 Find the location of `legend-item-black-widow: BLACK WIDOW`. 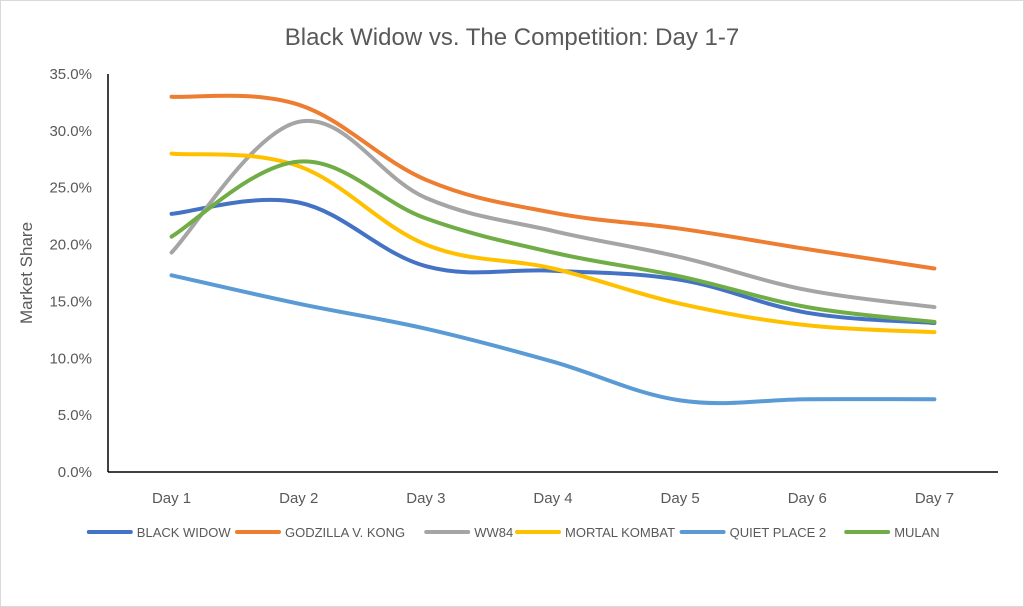

legend-item-black-widow: BLACK WIDOW is located at coordinates (159, 532).